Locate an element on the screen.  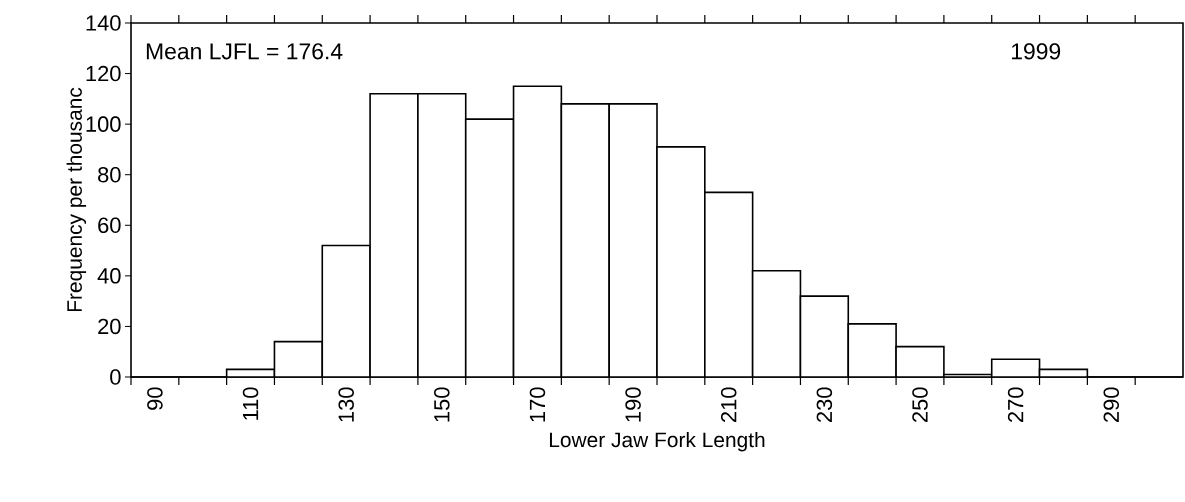
x-tick-label: 190 is located at coordinates (633, 404).